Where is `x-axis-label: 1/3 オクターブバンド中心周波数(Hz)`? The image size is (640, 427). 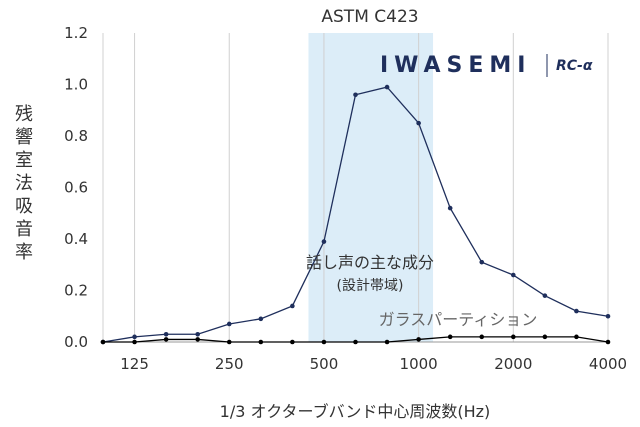 x-axis-label: 1/3 オクターブバンド中心周波数(Hz) is located at coordinates (355, 411).